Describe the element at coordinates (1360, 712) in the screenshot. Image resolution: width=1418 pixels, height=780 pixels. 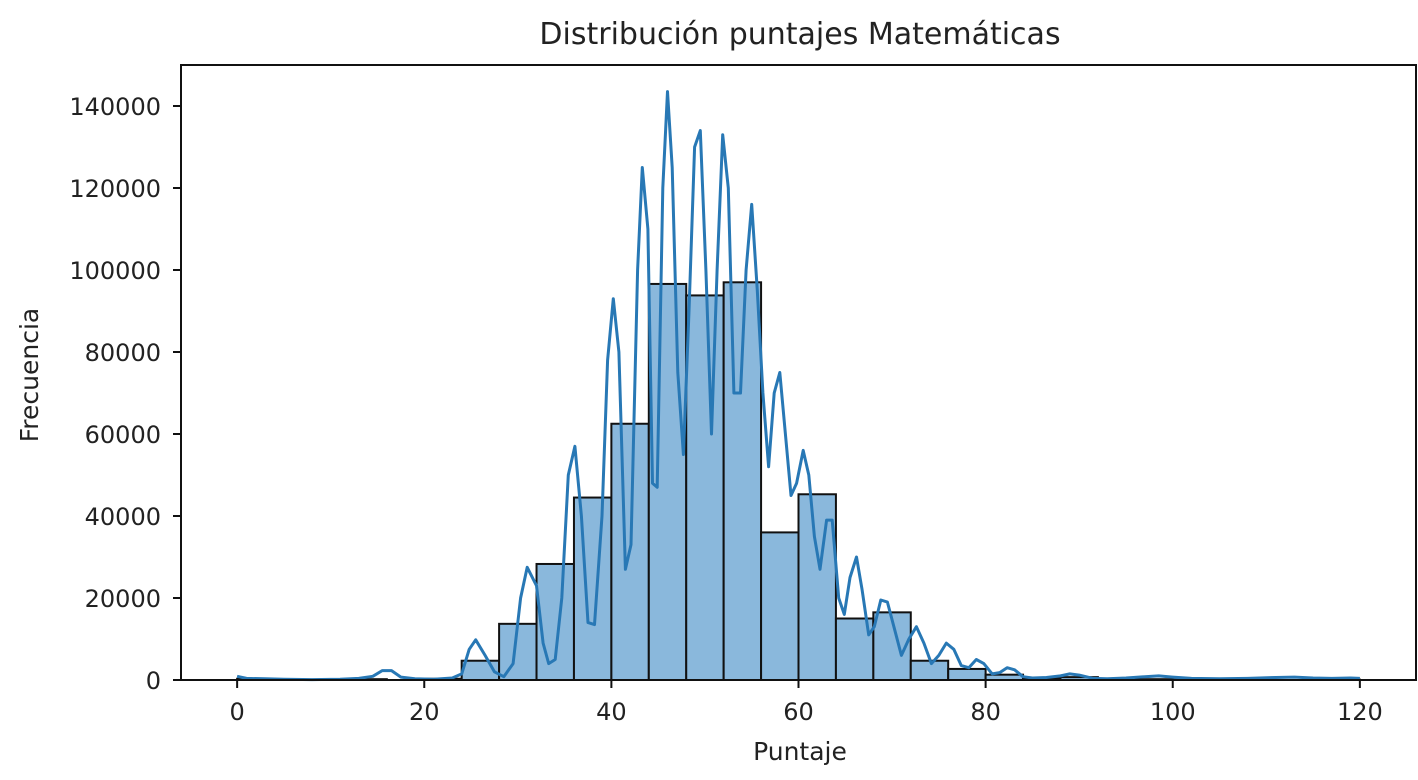
I see `x-tick-label: 120` at that location.